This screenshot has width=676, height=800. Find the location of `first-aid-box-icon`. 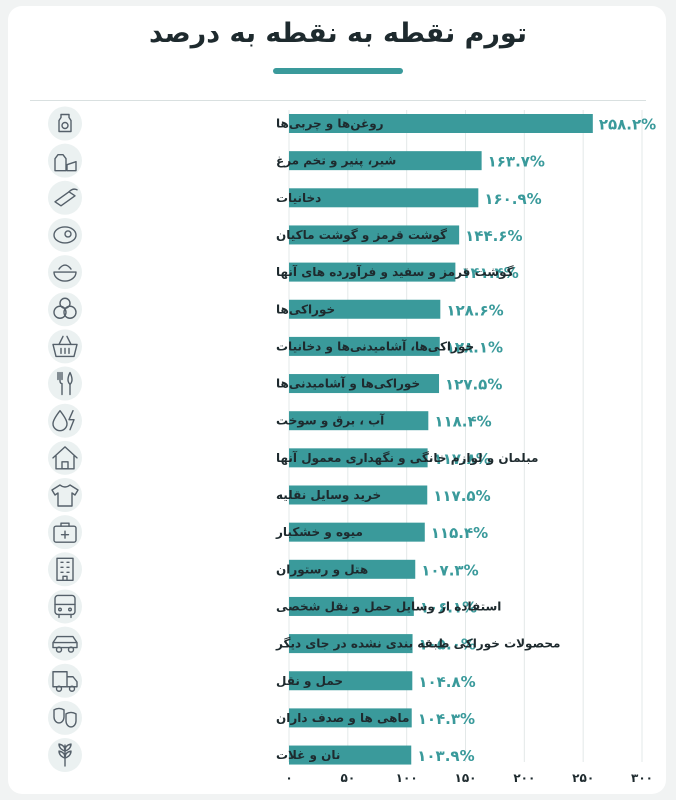

first-aid-box-icon is located at coordinates (65, 532).